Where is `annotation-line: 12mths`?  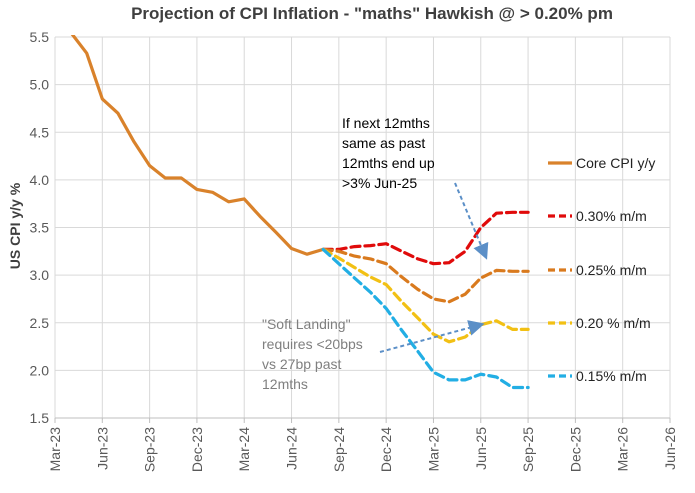
annotation-line: 12mths is located at coordinates (285, 384).